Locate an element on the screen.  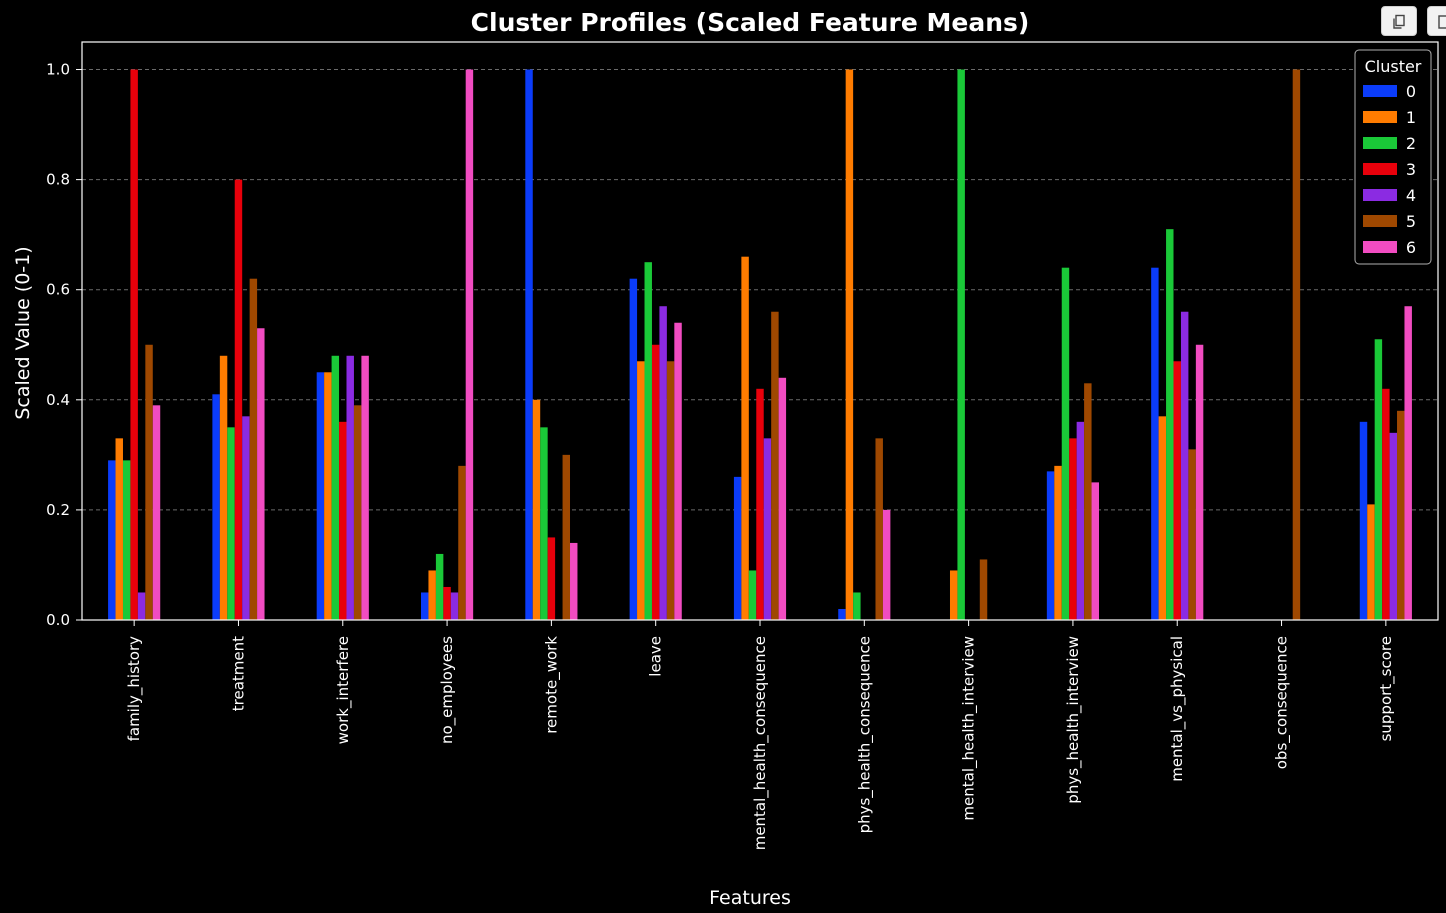
bar-cluster-3-phys_health_interview is located at coordinates (1073, 529).